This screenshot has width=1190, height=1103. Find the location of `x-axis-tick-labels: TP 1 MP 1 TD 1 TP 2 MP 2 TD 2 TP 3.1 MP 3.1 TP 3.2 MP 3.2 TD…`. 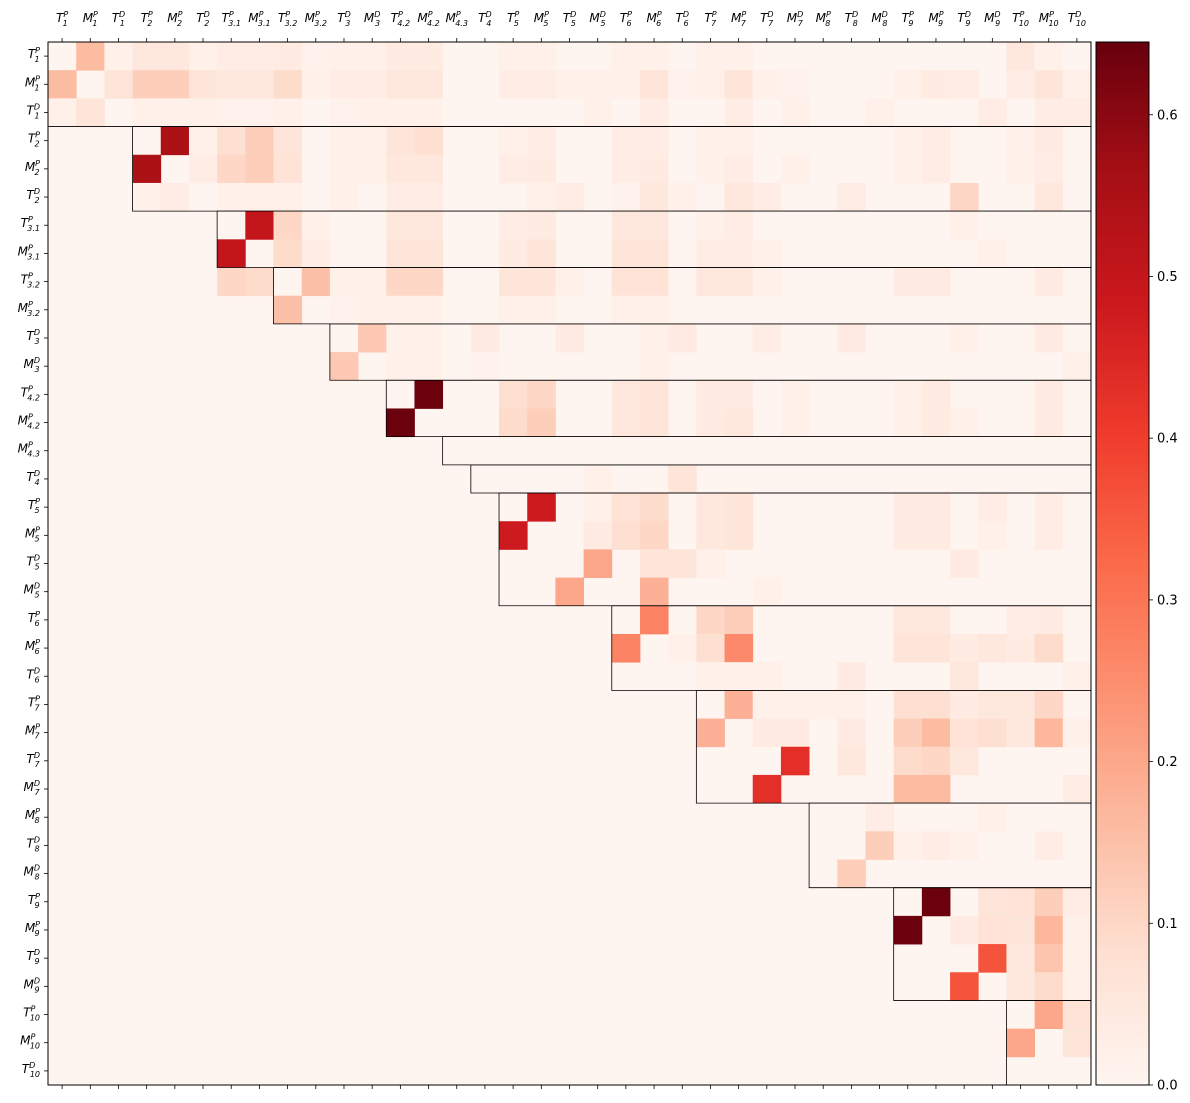

x-axis-tick-labels: TP 1 MP 1 TD 1 TP 2 MP 2 TD 2 TP 3.1 MP 3.1 TP 3.2 MP 3.2 TD… is located at coordinates (571, 19).